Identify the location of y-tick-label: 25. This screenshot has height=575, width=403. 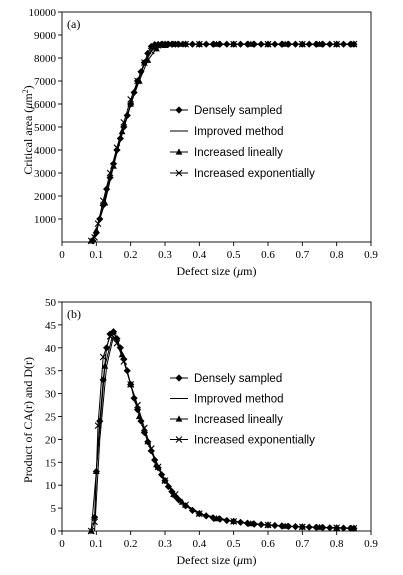
(51, 418).